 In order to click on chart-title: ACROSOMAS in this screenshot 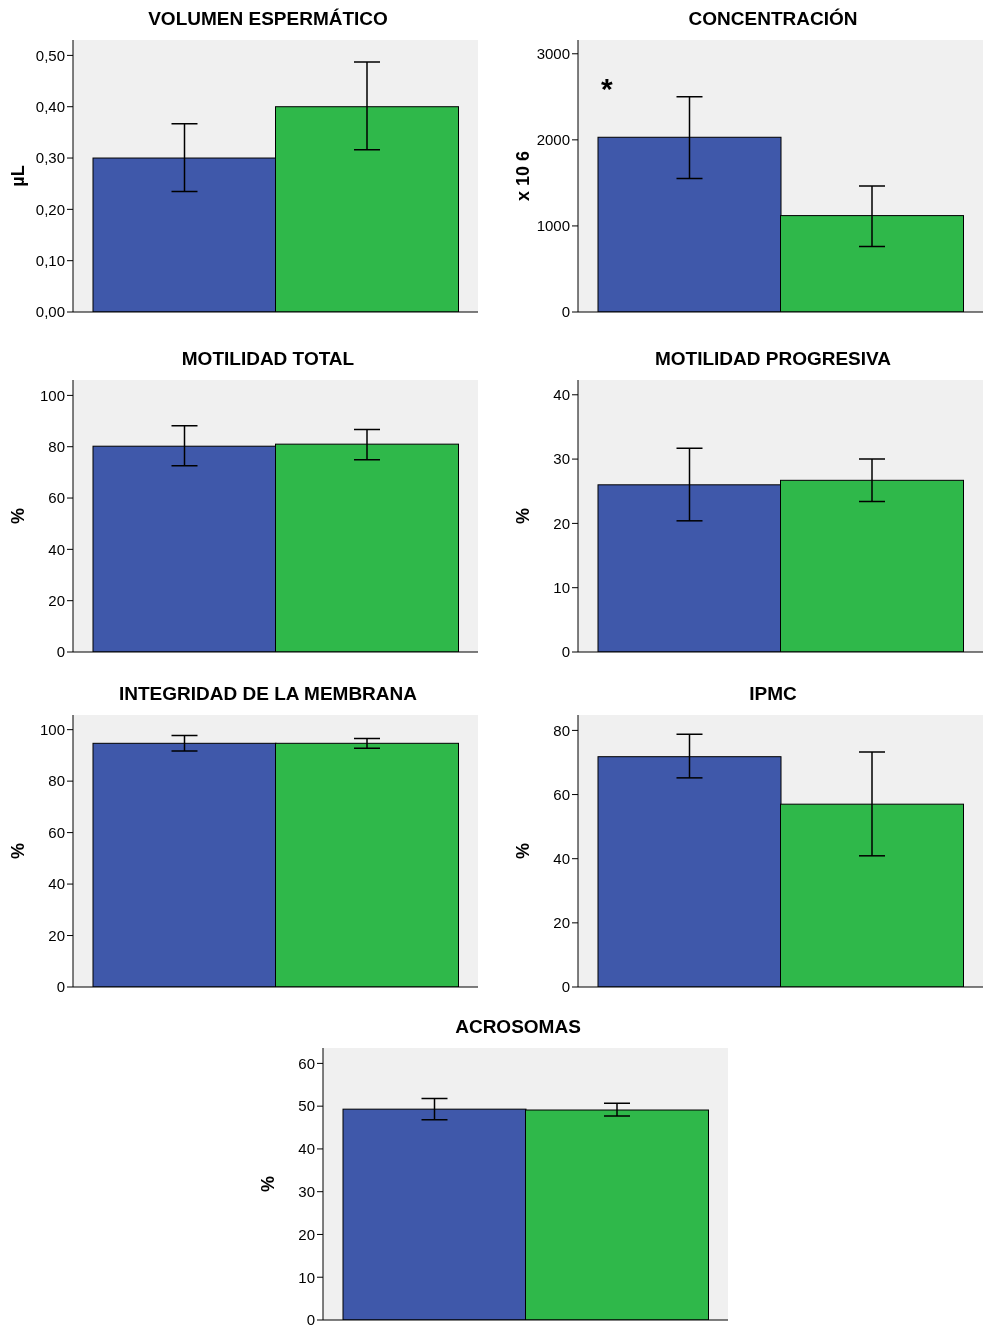, I will do `click(518, 1027)`.